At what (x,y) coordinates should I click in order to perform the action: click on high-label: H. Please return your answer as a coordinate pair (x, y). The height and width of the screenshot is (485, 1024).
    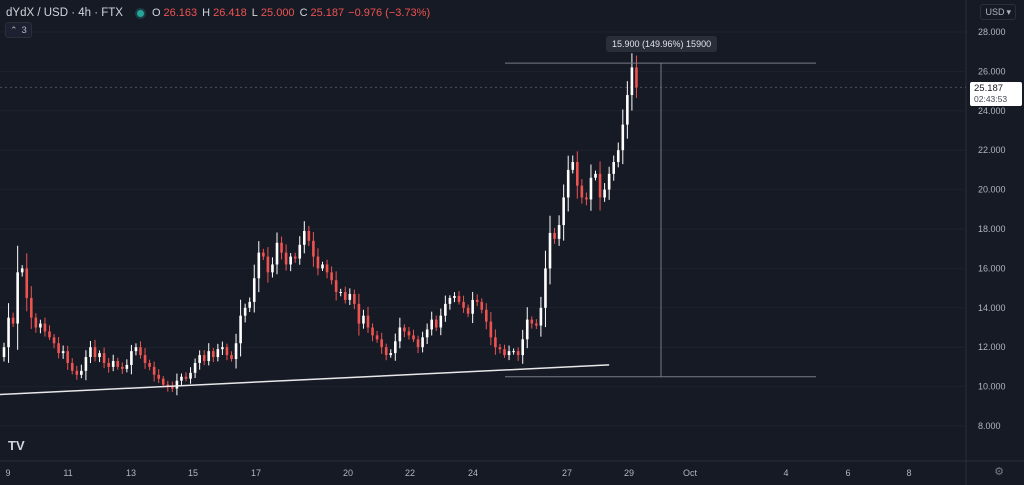
    Looking at the image, I should click on (206, 13).